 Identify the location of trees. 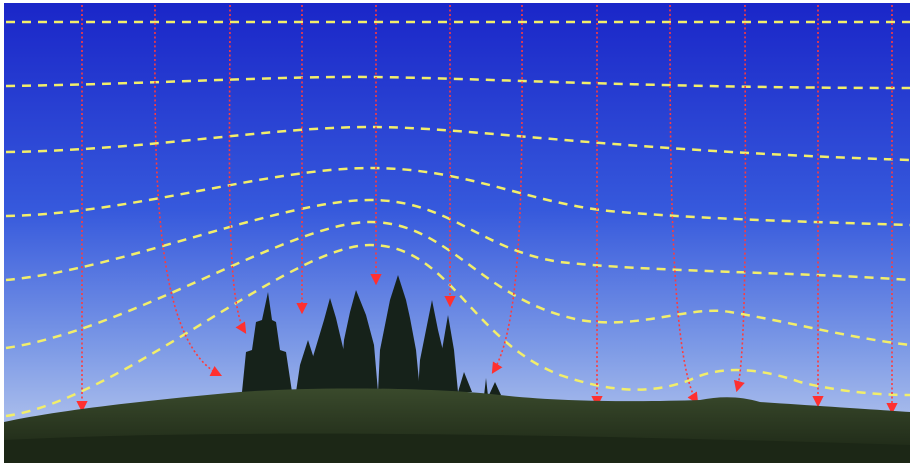
(371, 335).